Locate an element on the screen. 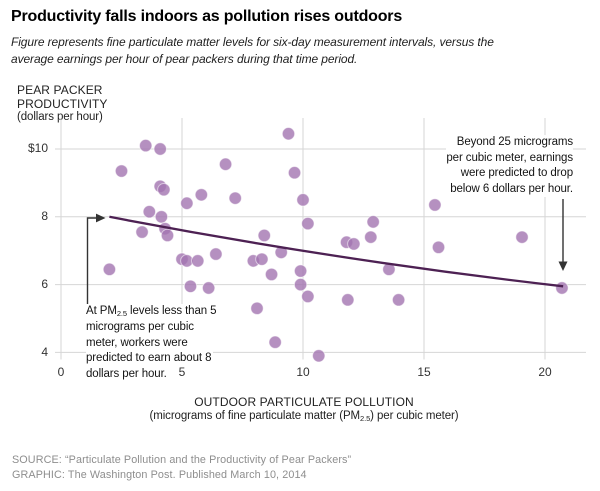 The width and height of the screenshot is (600, 491). annotation-left-line-1-post: levels less than 5 is located at coordinates (171, 311).